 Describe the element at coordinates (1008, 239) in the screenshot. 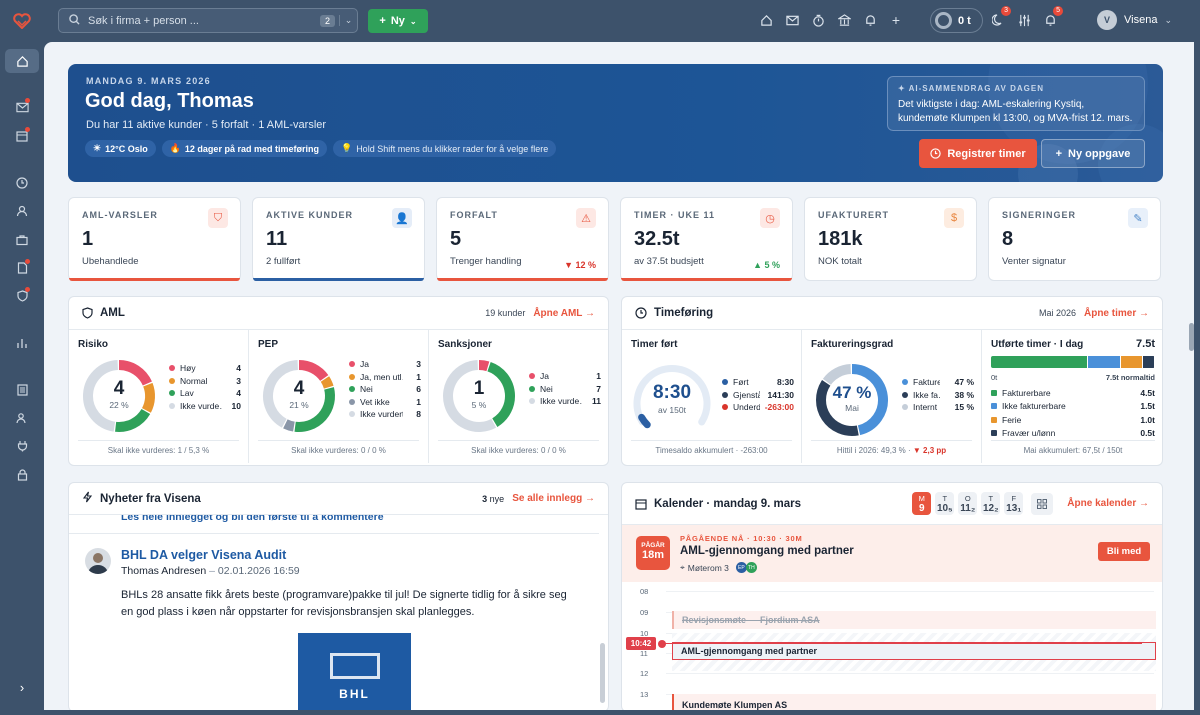

I see `stat-value: 8` at that location.